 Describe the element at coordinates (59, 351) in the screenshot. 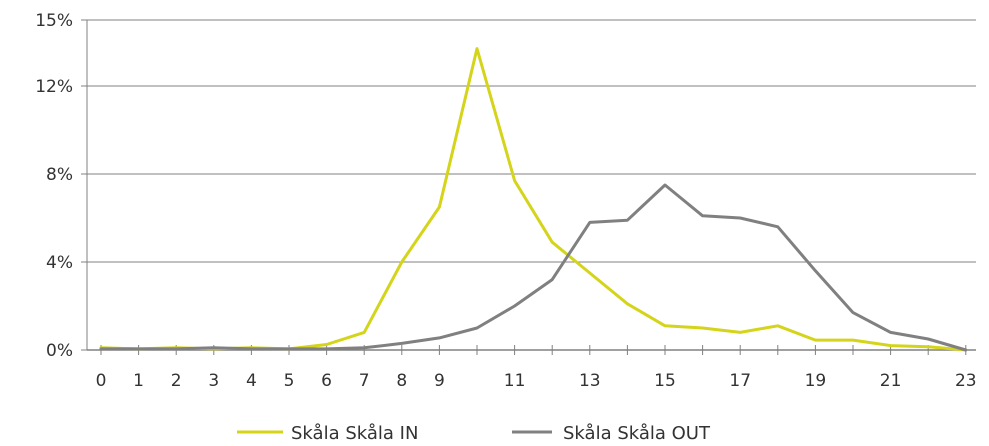

I see `y-tick-label: 0%` at that location.